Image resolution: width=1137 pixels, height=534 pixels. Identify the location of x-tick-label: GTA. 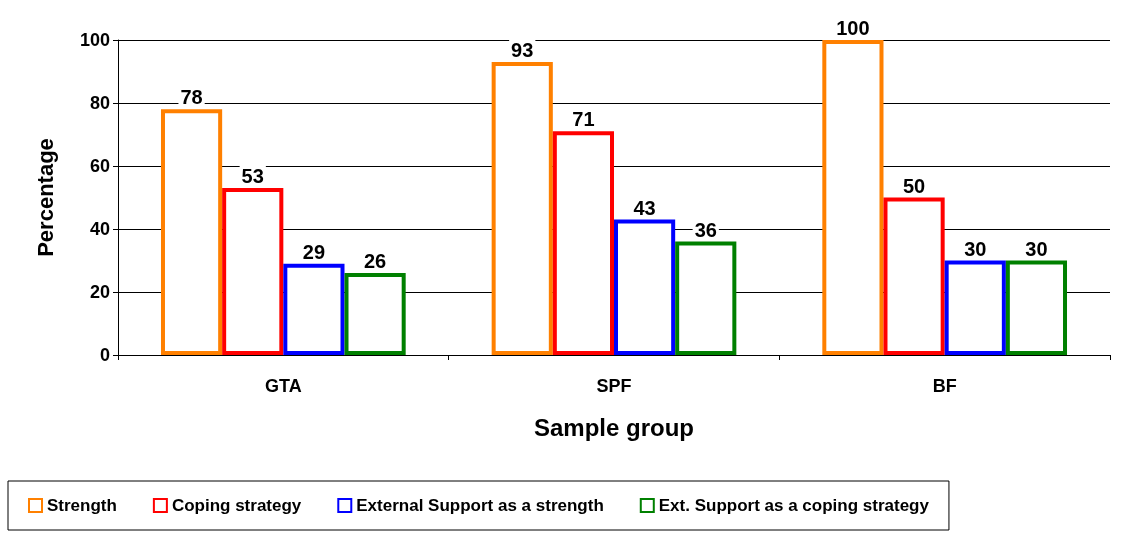
(283, 386).